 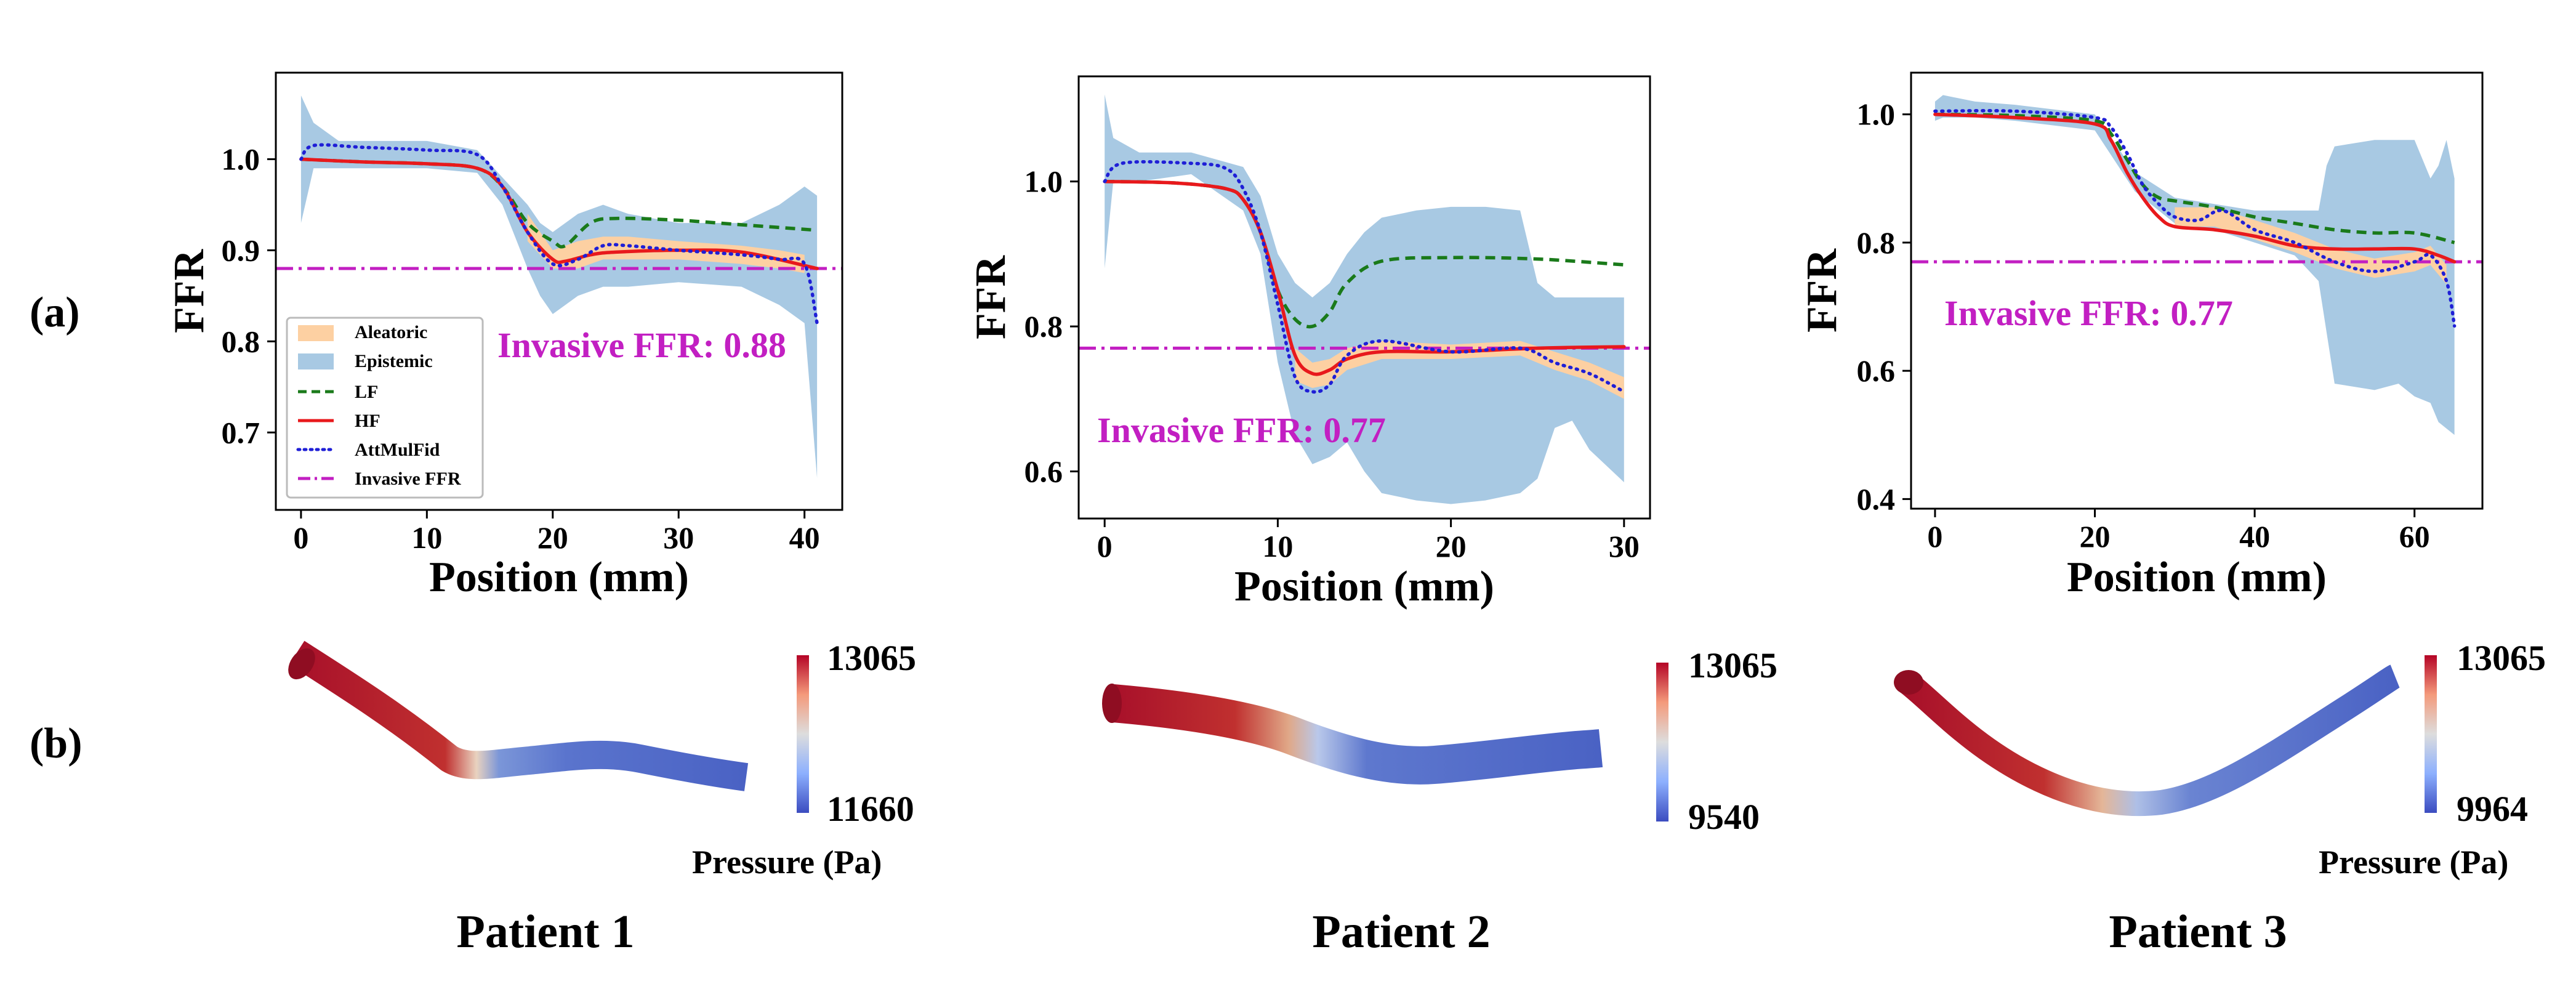 I want to click on patient-label-2: Patient 2, so click(x=1401, y=932).